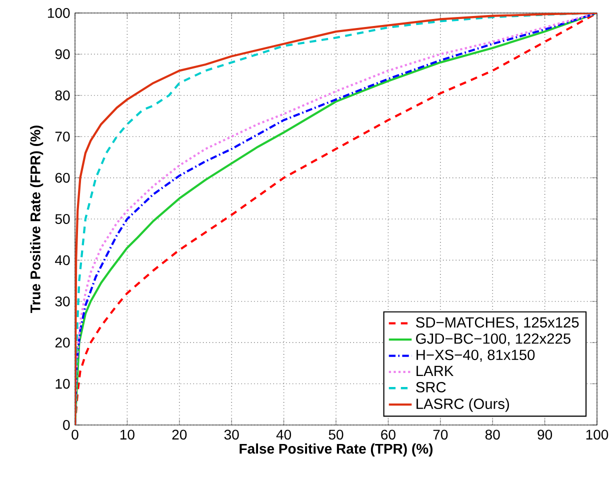  What do you see at coordinates (59, 13) in the screenshot?
I see `y-tick-label: 100` at bounding box center [59, 13].